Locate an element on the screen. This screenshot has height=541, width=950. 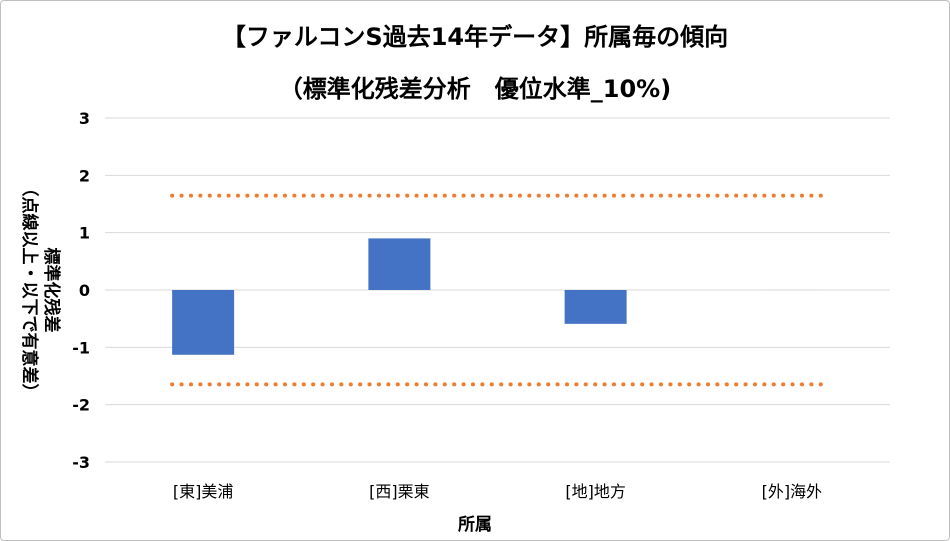
x-tick-label: [外]海外 is located at coordinates (792, 491).